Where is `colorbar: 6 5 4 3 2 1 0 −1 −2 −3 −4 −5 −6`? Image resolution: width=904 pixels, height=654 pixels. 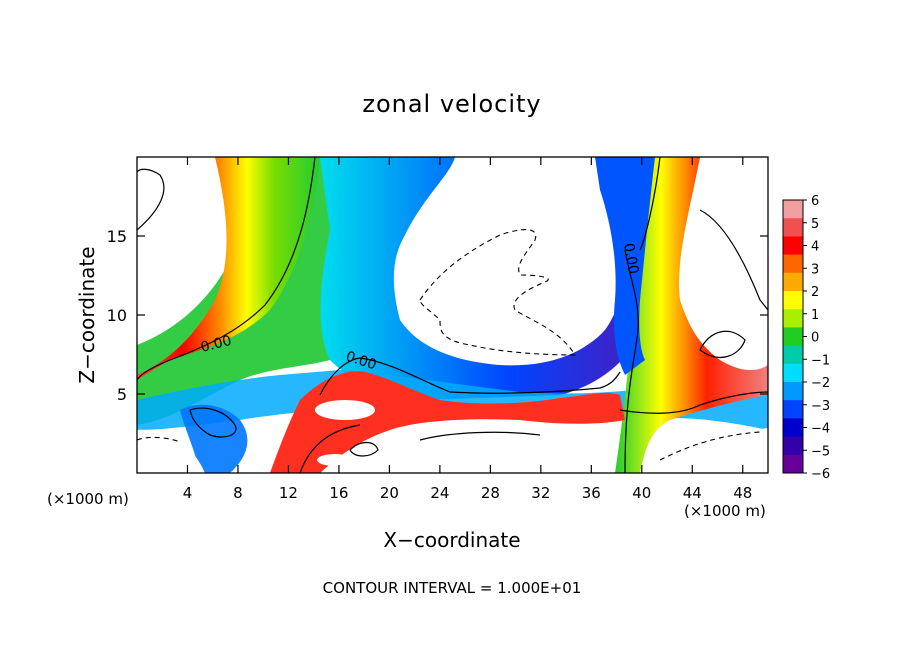 colorbar: 6 5 4 3 2 1 0 −1 −2 −3 −4 −5 −6 is located at coordinates (806, 338).